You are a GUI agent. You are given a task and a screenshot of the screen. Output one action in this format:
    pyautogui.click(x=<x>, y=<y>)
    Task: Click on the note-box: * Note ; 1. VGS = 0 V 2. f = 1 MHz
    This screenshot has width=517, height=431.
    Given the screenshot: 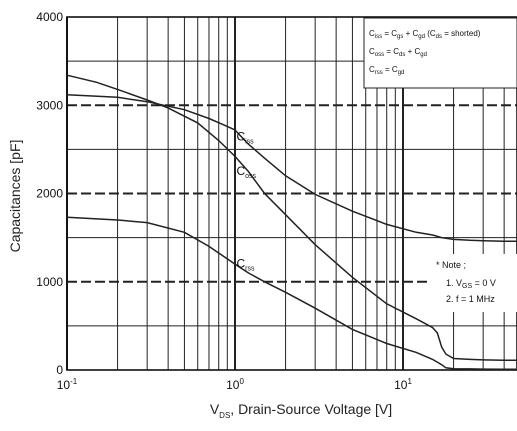 What is the action you would take?
    pyautogui.click(x=473, y=283)
    